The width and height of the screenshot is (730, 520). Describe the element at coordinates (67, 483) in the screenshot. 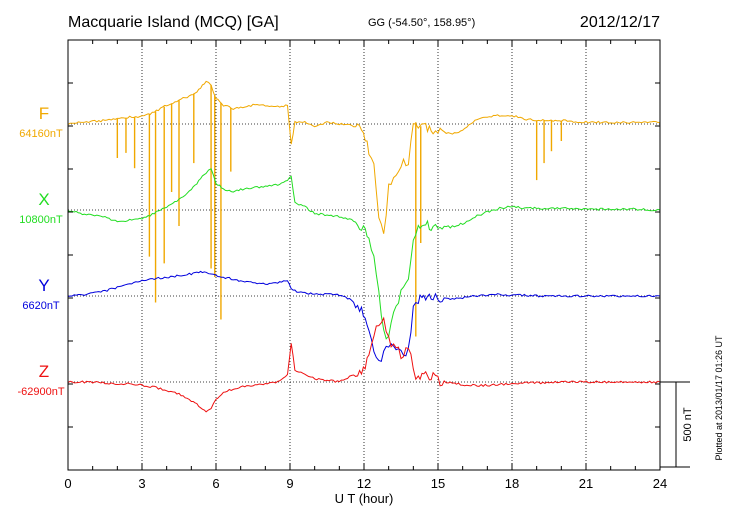

I see `x-tick-label: 0` at that location.